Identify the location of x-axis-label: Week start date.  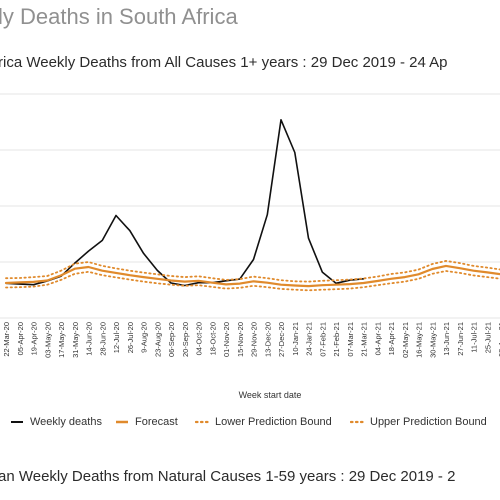
(270, 395).